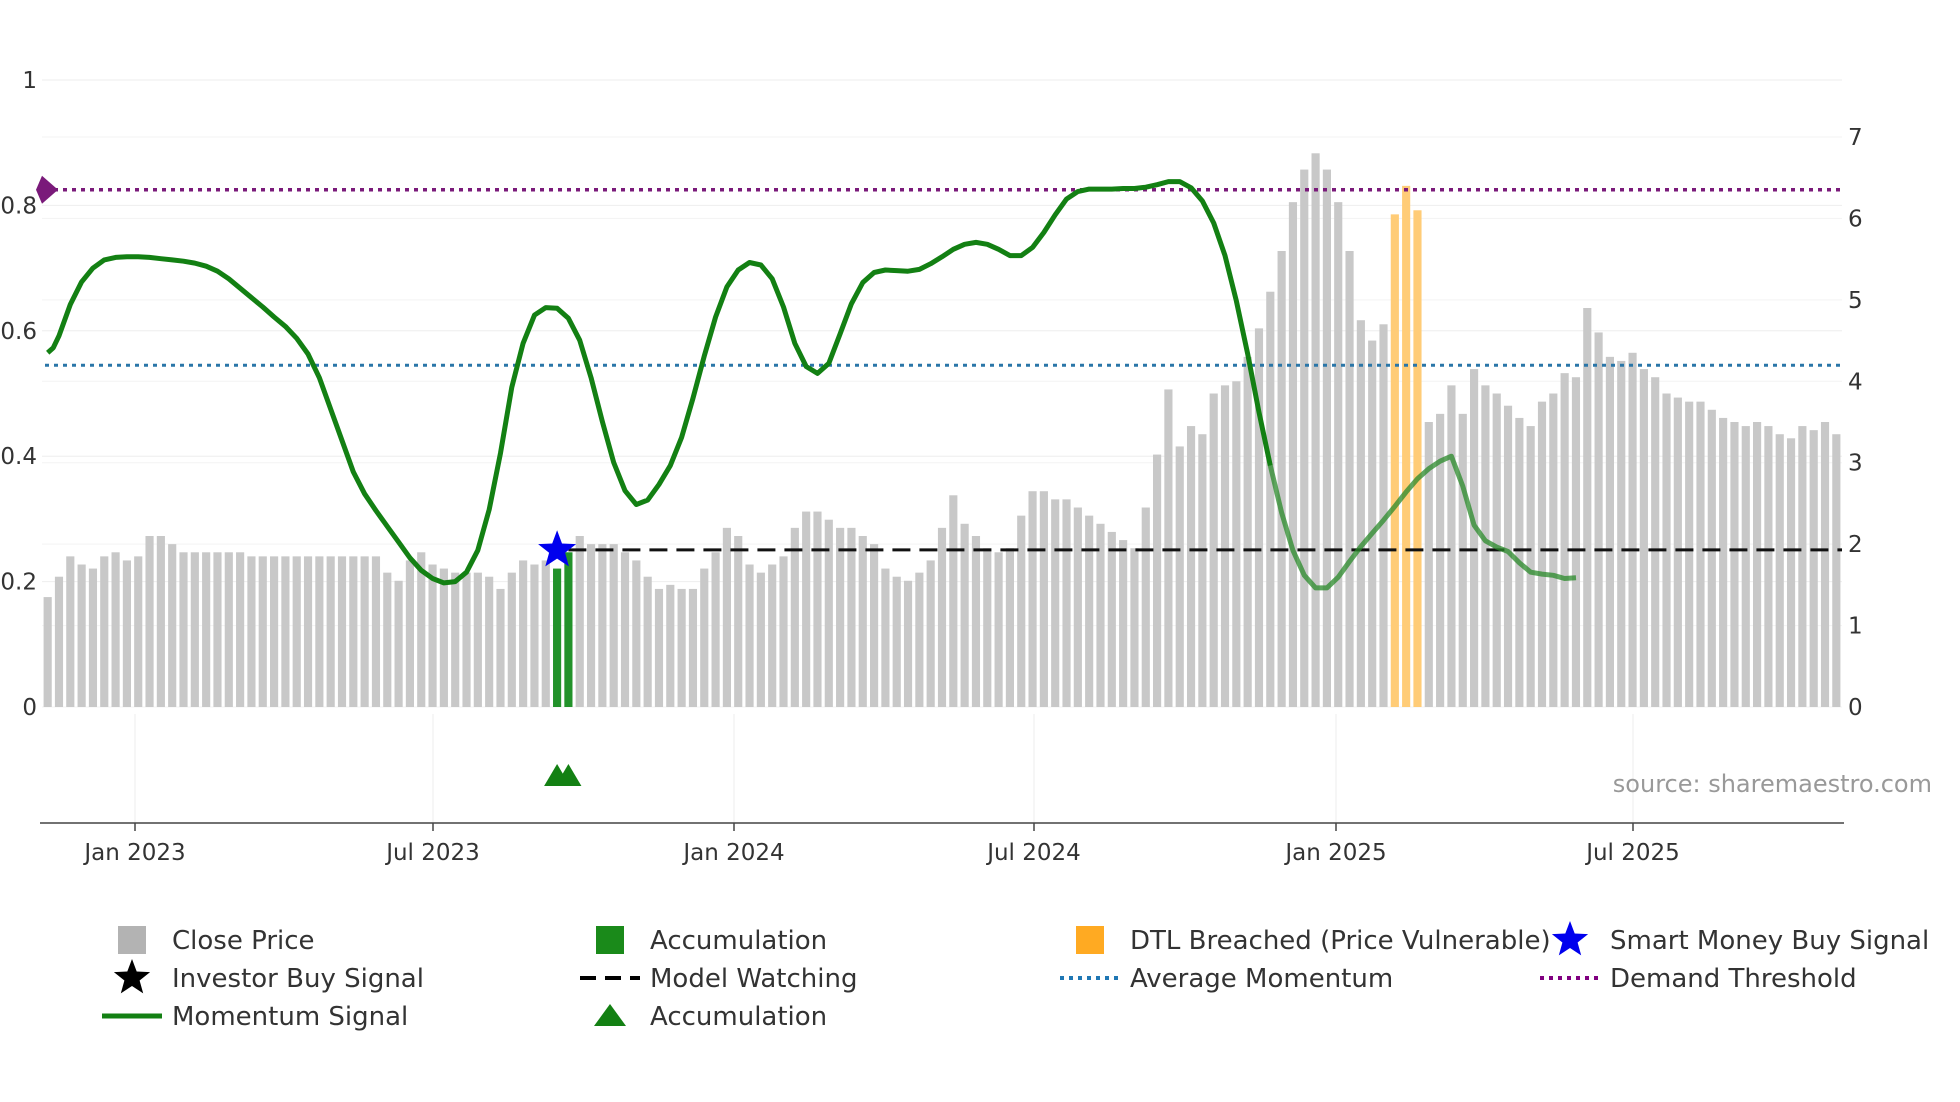  I want to click on x-tick-label: Jul 2025, so click(1632, 853).